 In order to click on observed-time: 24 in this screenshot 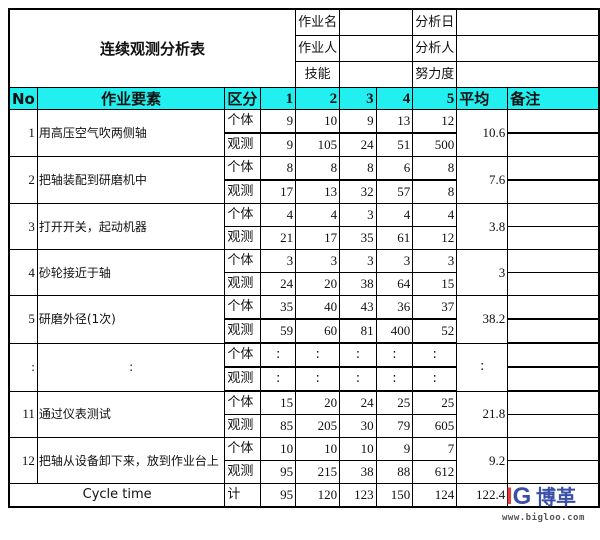, I will do `click(358, 144)`.